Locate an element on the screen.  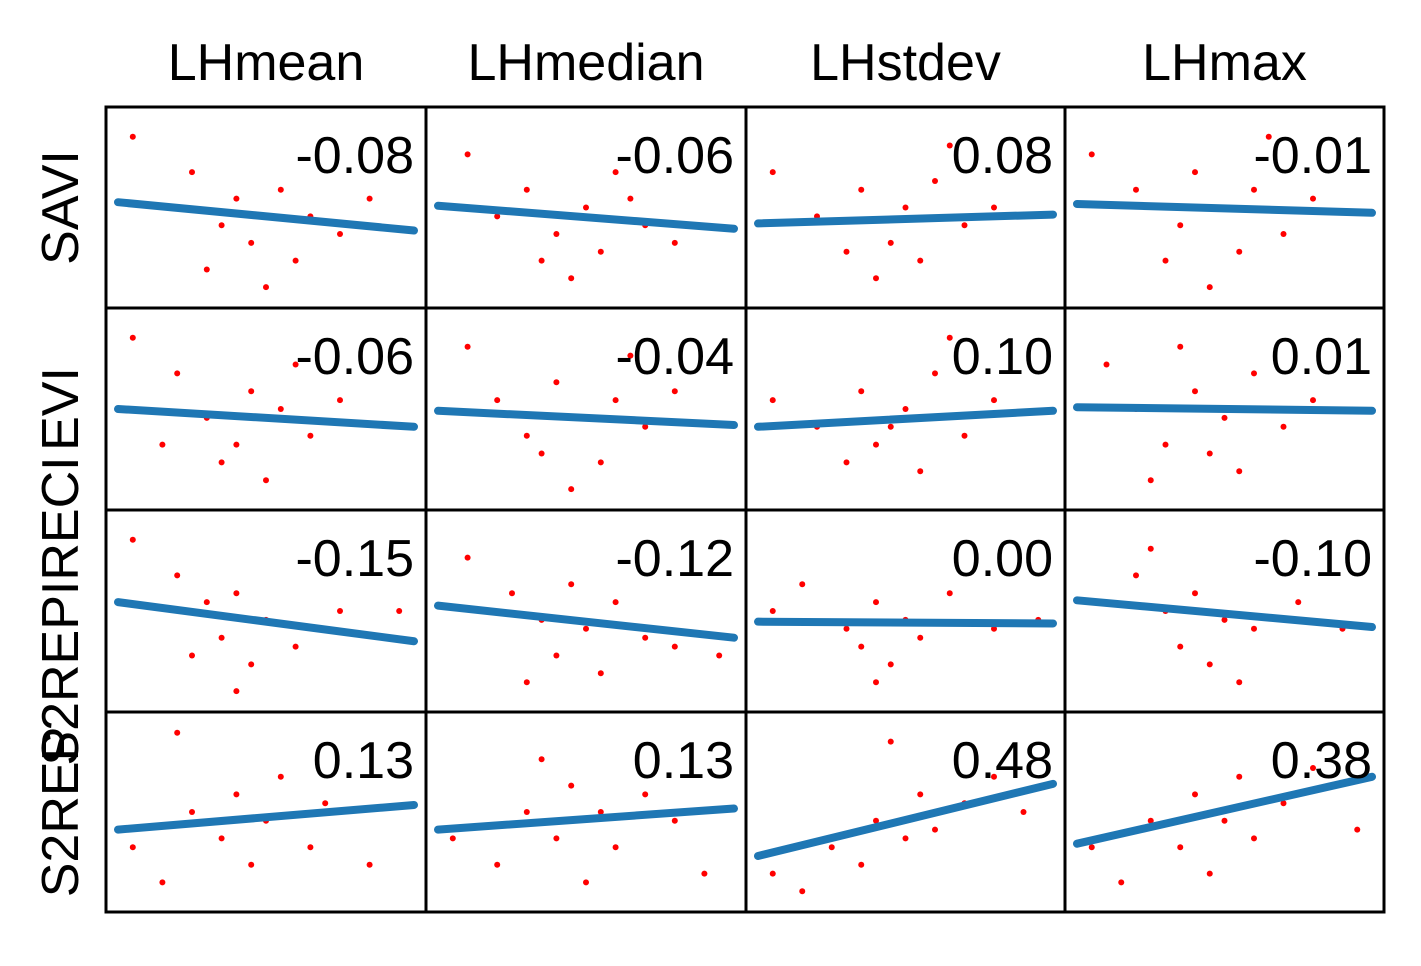
column-label: LHmax is located at coordinates (1224, 63).